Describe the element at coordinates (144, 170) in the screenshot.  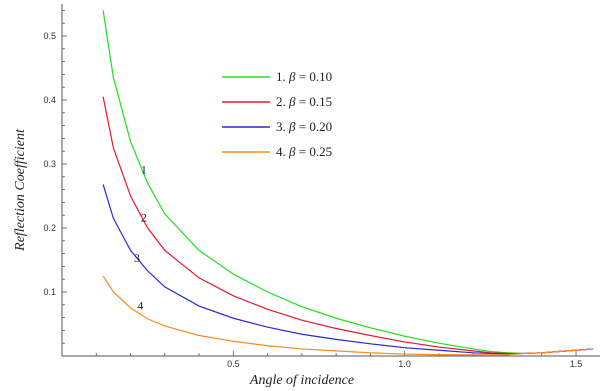
I see `curve-label-1: 1` at that location.